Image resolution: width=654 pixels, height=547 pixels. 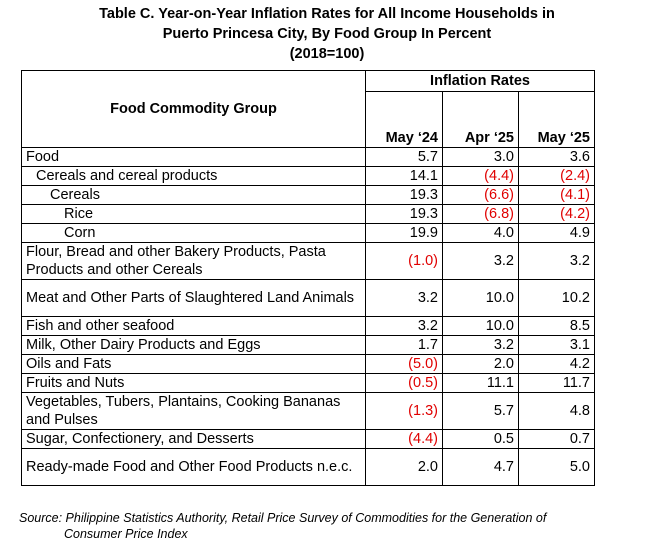 What do you see at coordinates (556, 176) in the screenshot?
I see `row-value: (2.4)` at bounding box center [556, 176].